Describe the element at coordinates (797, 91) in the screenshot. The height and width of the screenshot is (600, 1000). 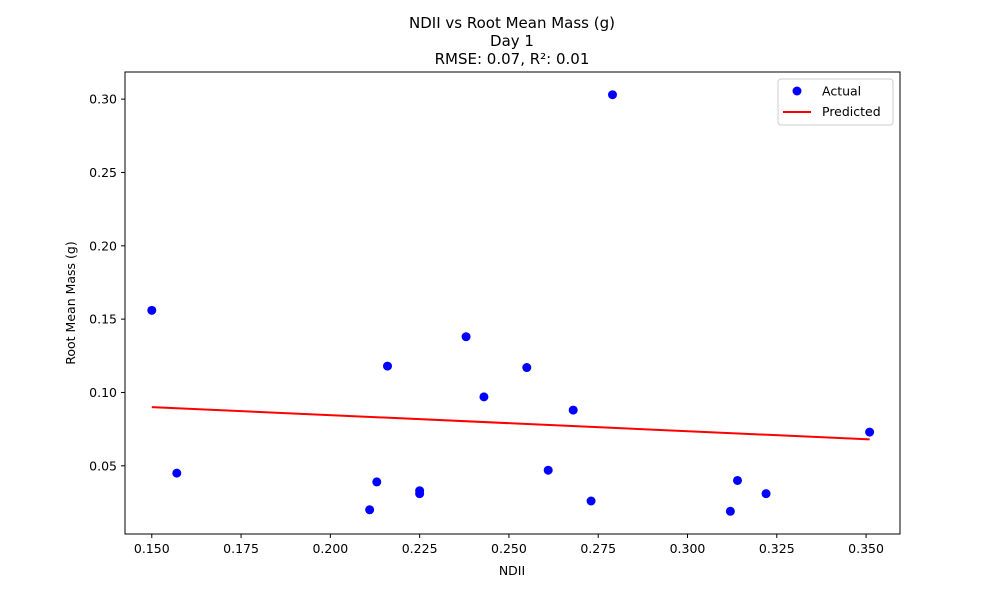
I see `legend-marker-actual` at that location.